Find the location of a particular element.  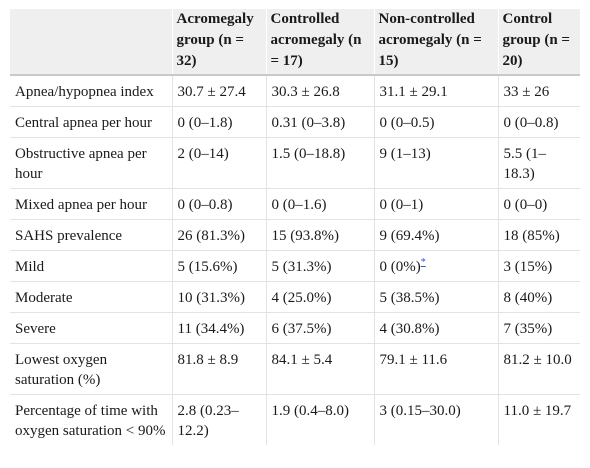

table-cell-with-footnote: 0 (0%)* is located at coordinates (435, 266).